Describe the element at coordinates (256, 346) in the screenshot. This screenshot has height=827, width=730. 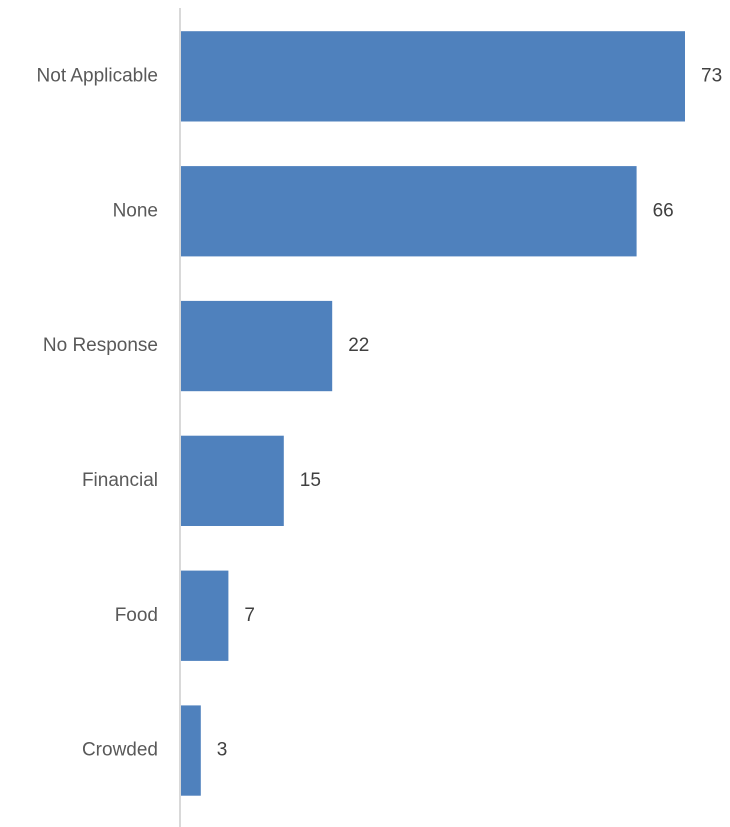
I see `bar-no-response` at that location.